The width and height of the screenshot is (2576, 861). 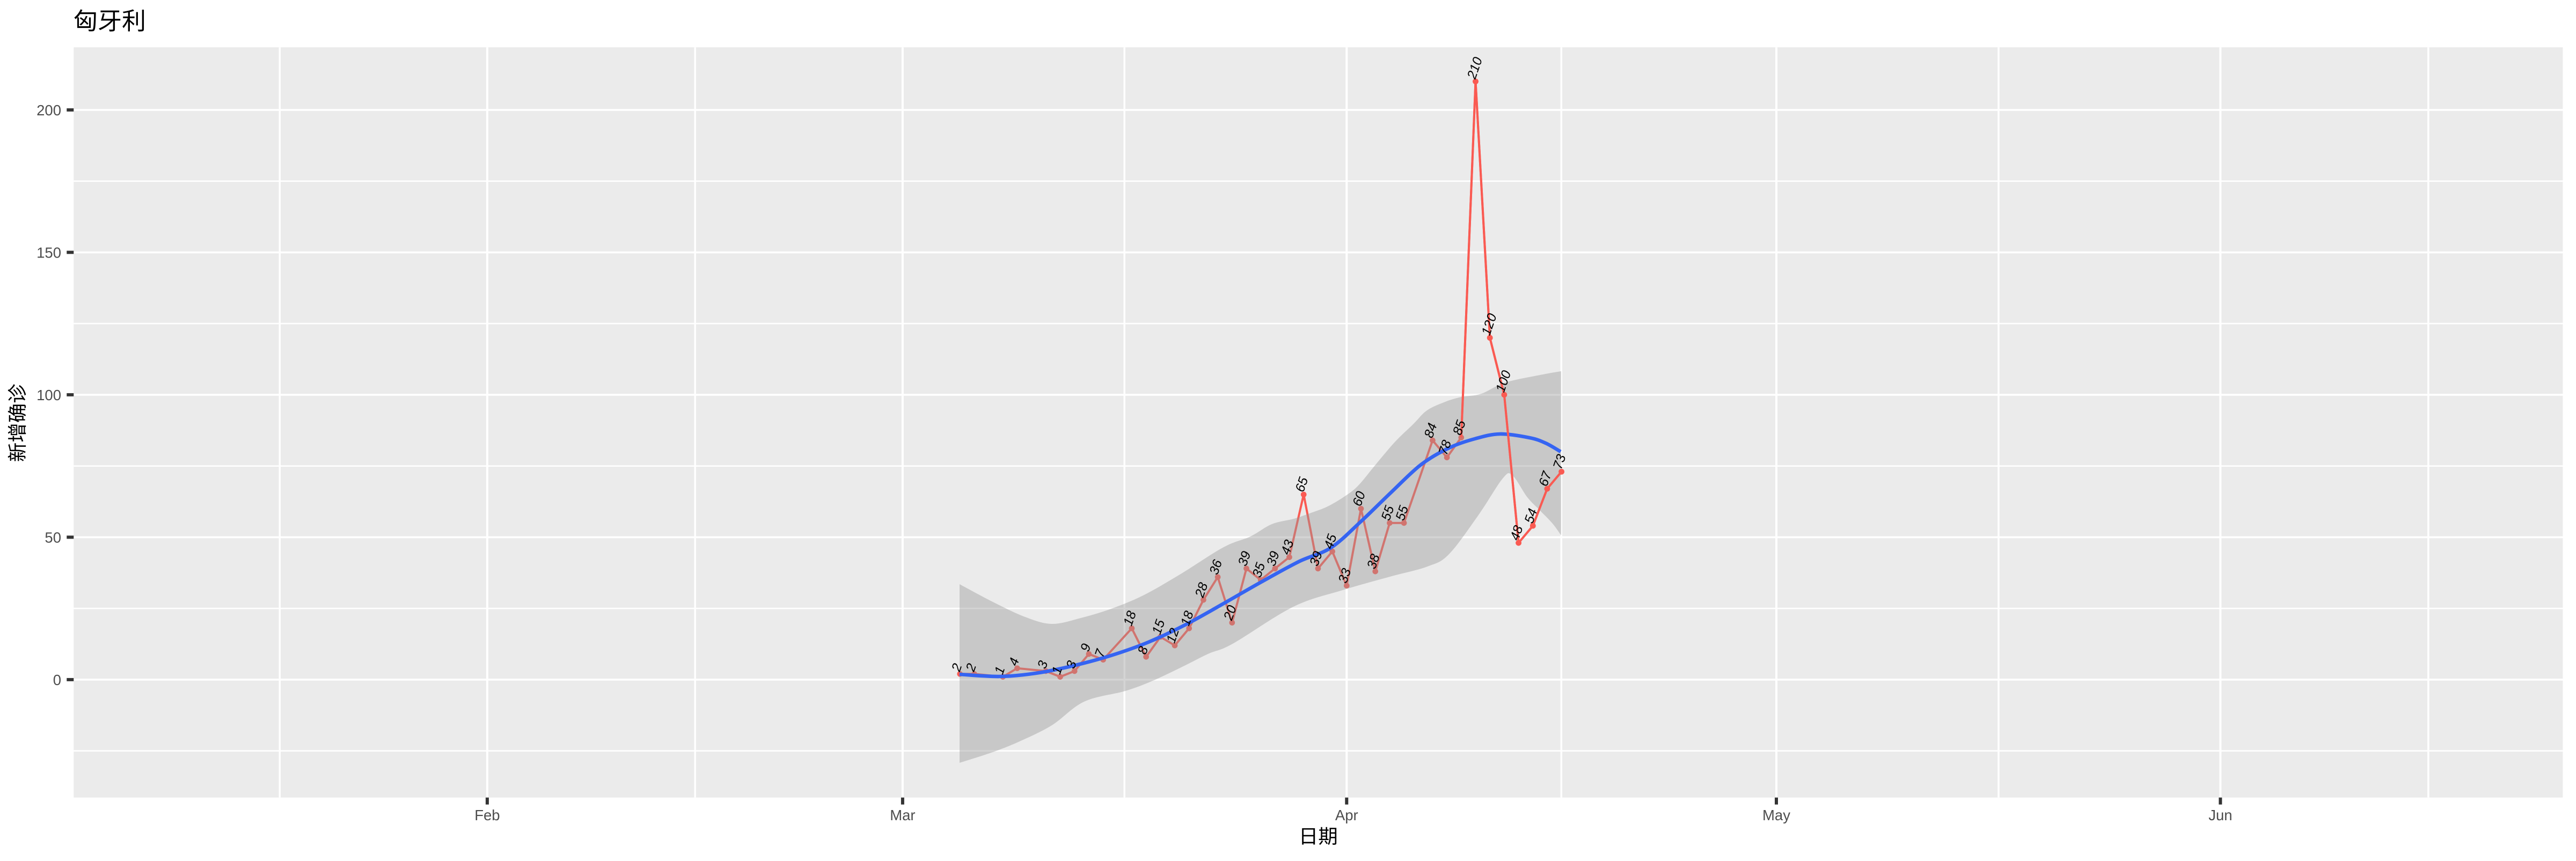 I want to click on svg-text: Apr, so click(x=1346, y=815).